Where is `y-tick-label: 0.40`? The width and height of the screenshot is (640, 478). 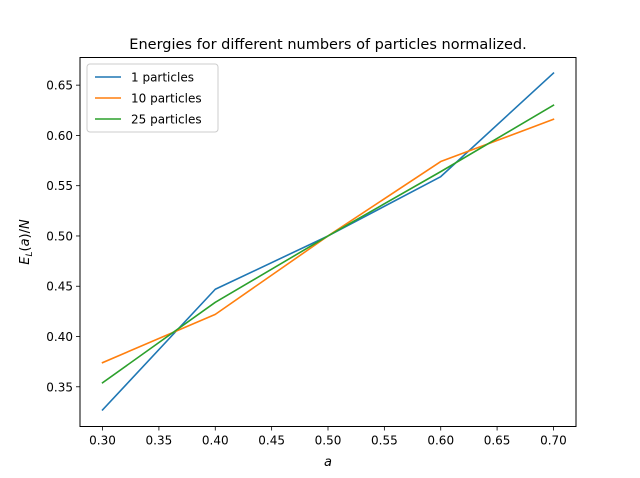
y-tick-label: 0.40 is located at coordinates (59, 337).